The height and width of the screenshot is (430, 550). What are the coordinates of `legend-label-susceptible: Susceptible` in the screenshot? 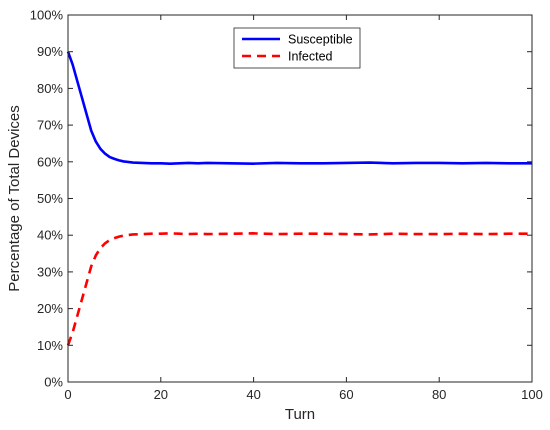 It's located at (320, 40).